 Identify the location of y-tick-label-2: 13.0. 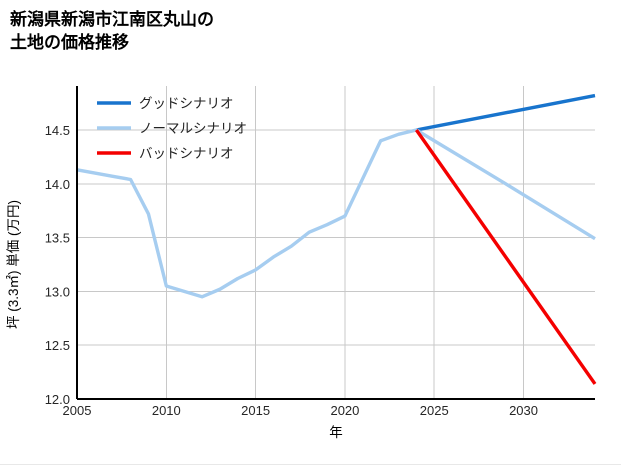
(57, 291).